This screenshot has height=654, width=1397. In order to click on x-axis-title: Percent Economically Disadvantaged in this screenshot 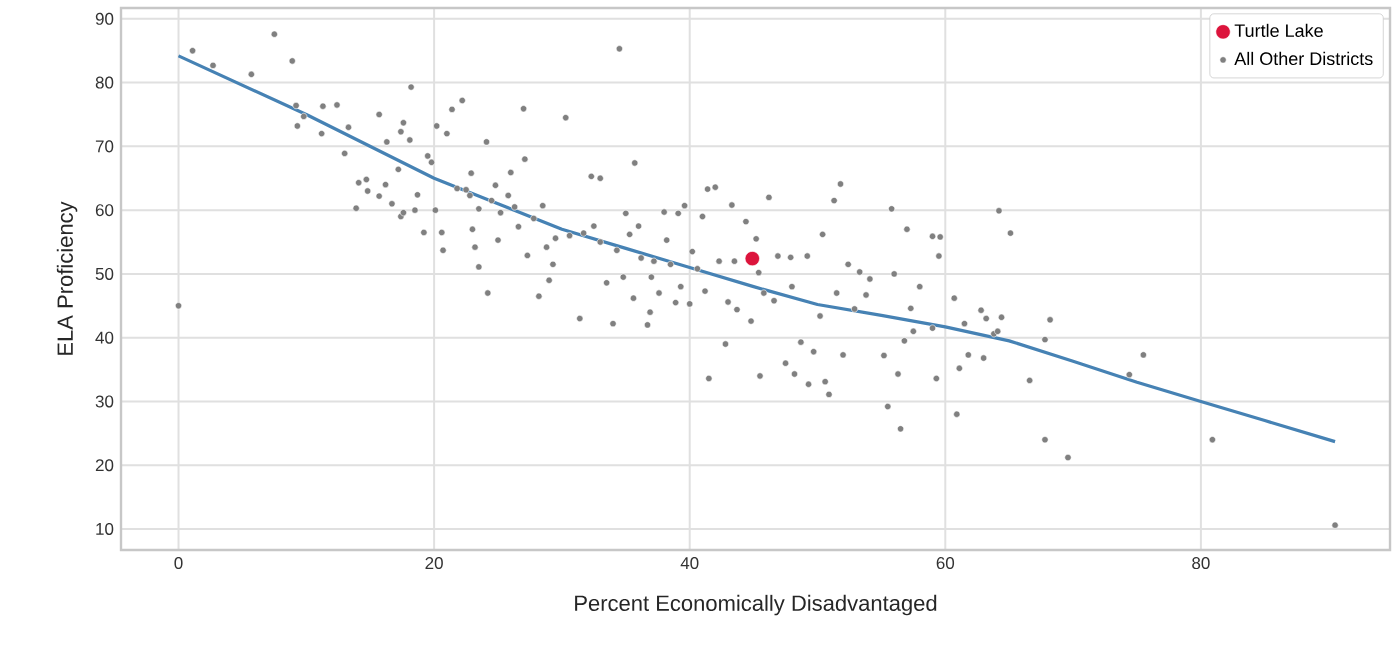, I will do `click(756, 605)`.